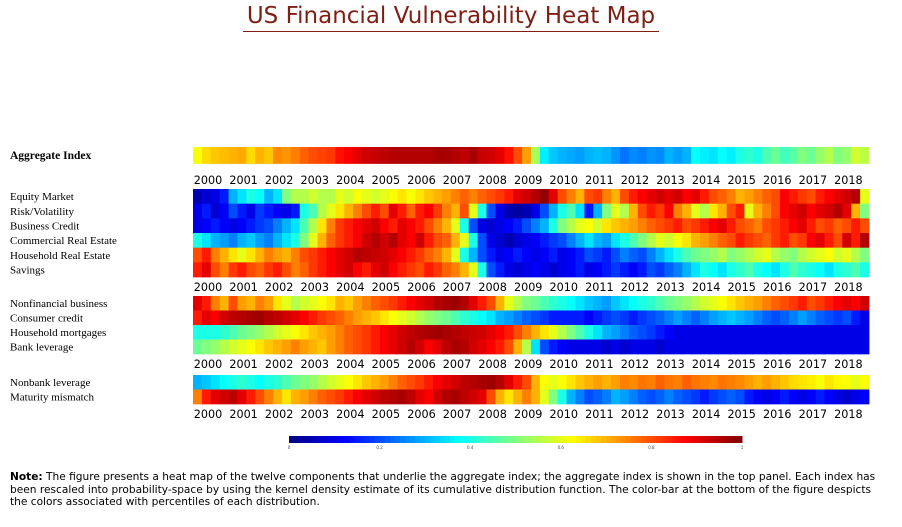 The height and width of the screenshot is (527, 902). I want to click on year-tick-label: 2005, so click(386, 414).